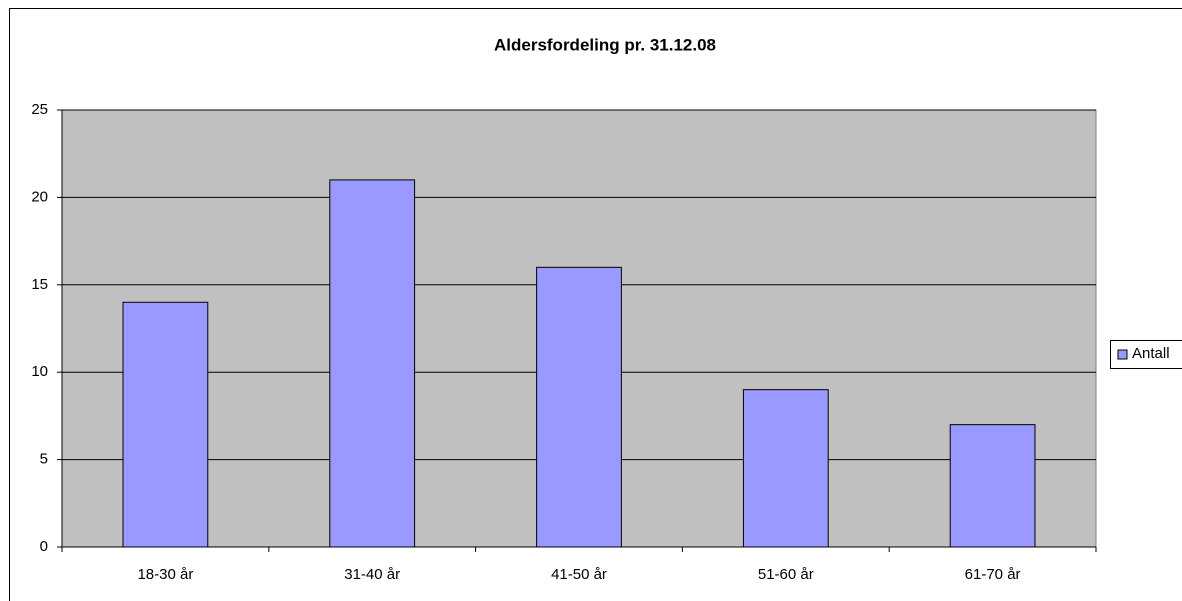  I want to click on x-tick-label: 41-50 år, so click(579, 574).